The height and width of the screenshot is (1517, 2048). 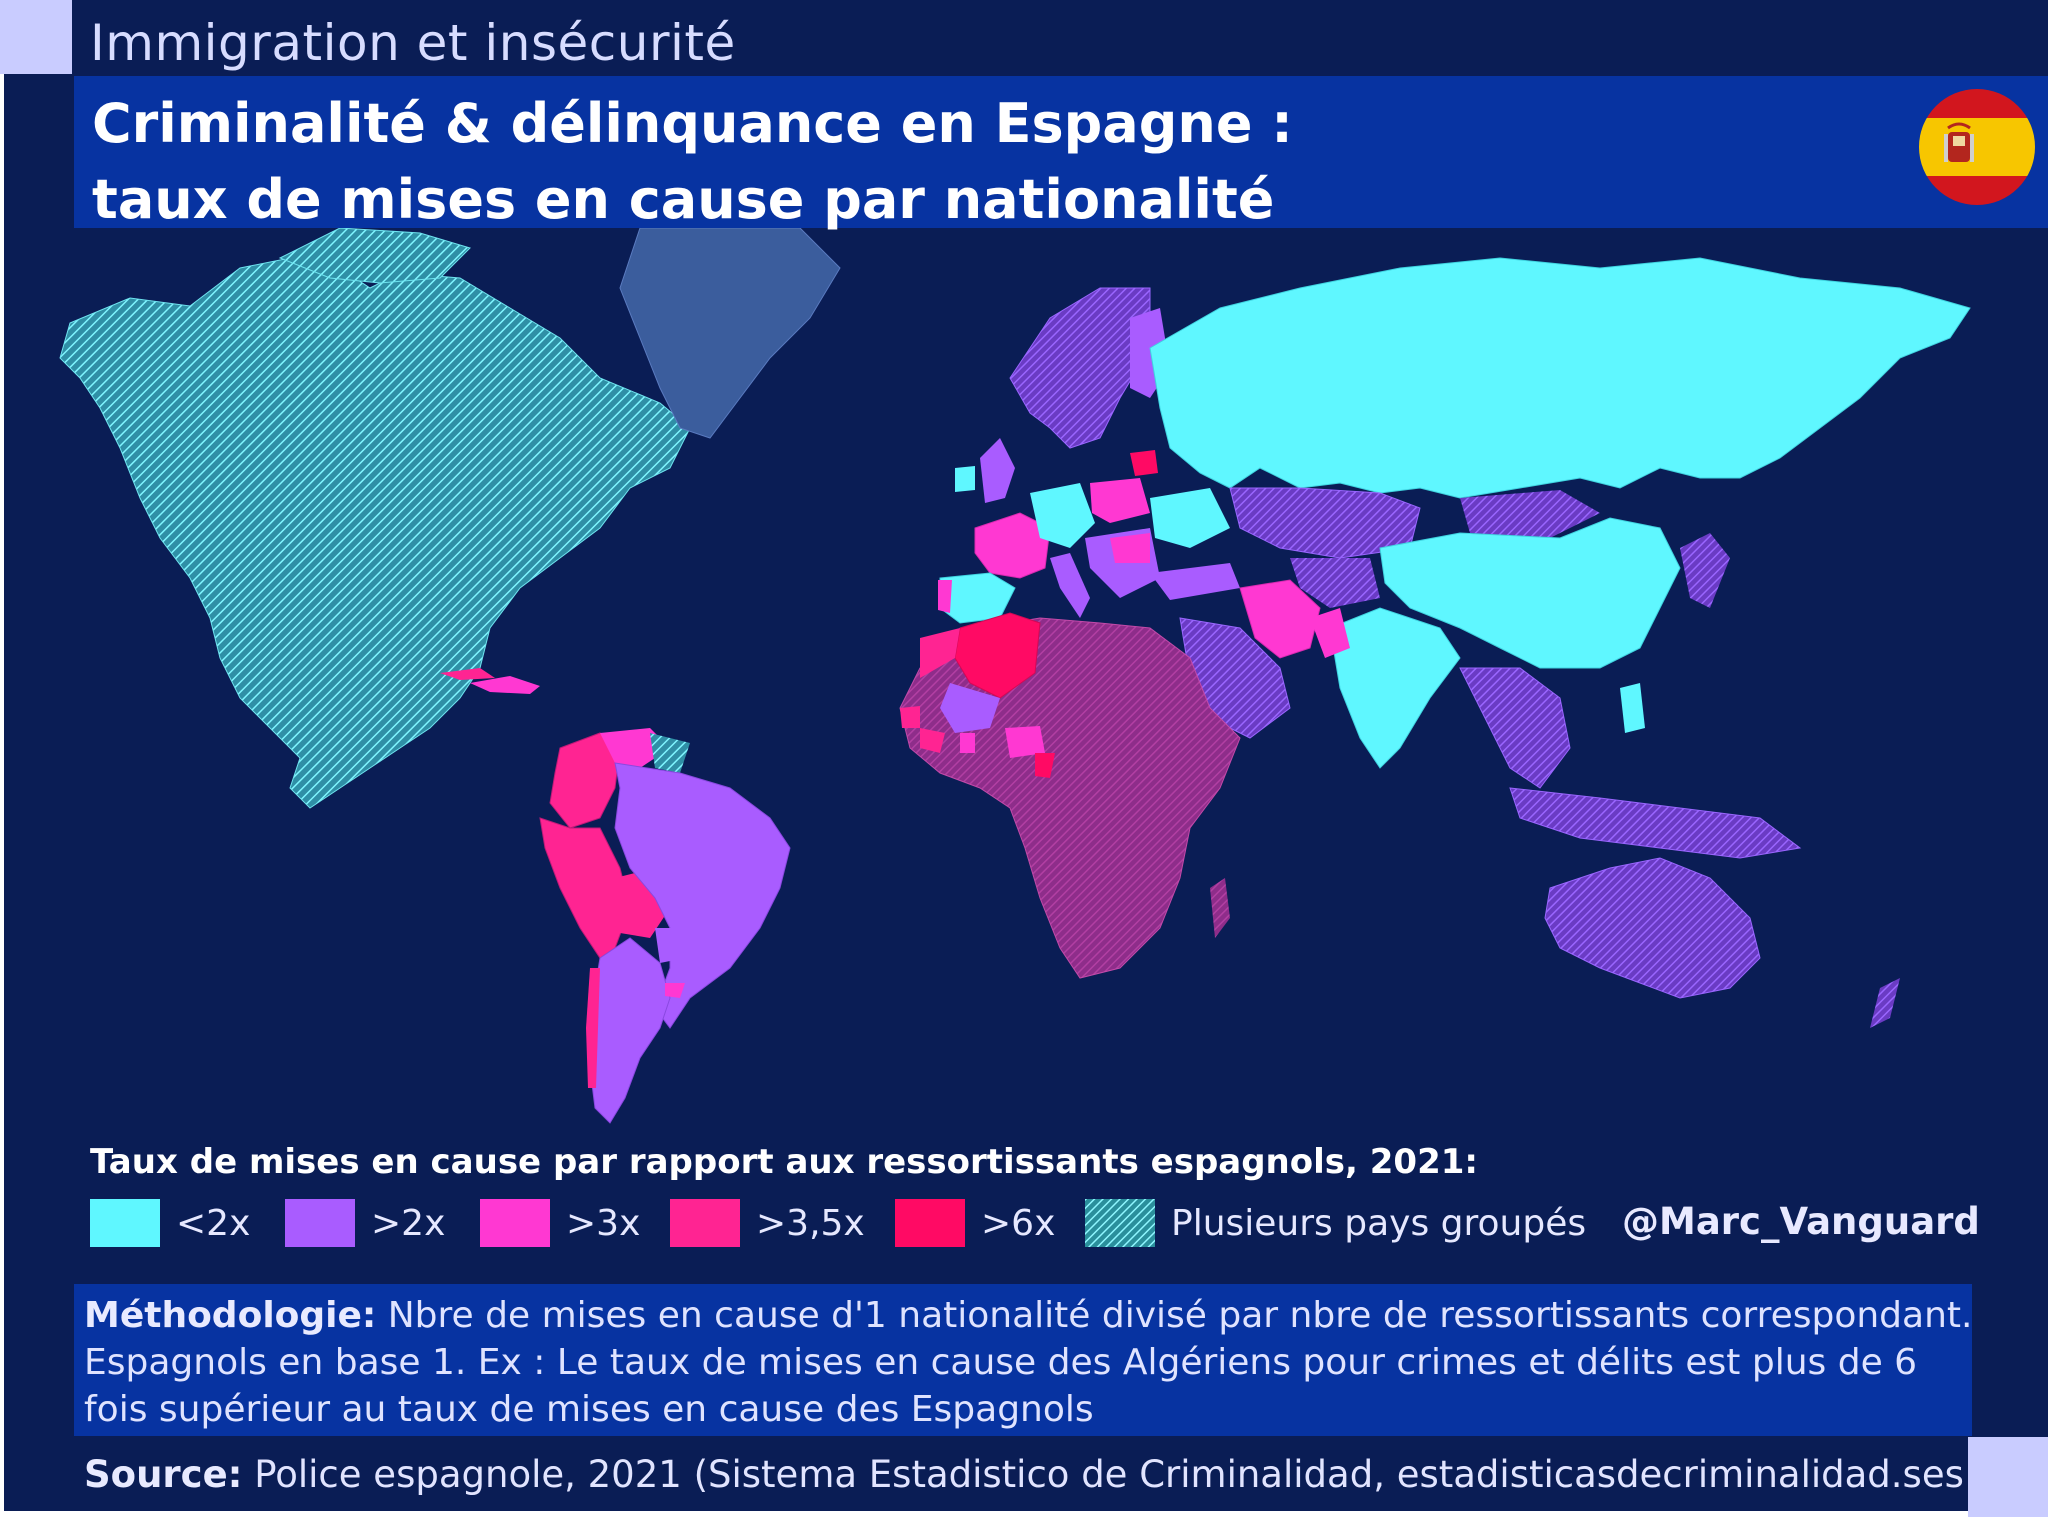 I want to click on region-indonesia, so click(x=1655, y=823).